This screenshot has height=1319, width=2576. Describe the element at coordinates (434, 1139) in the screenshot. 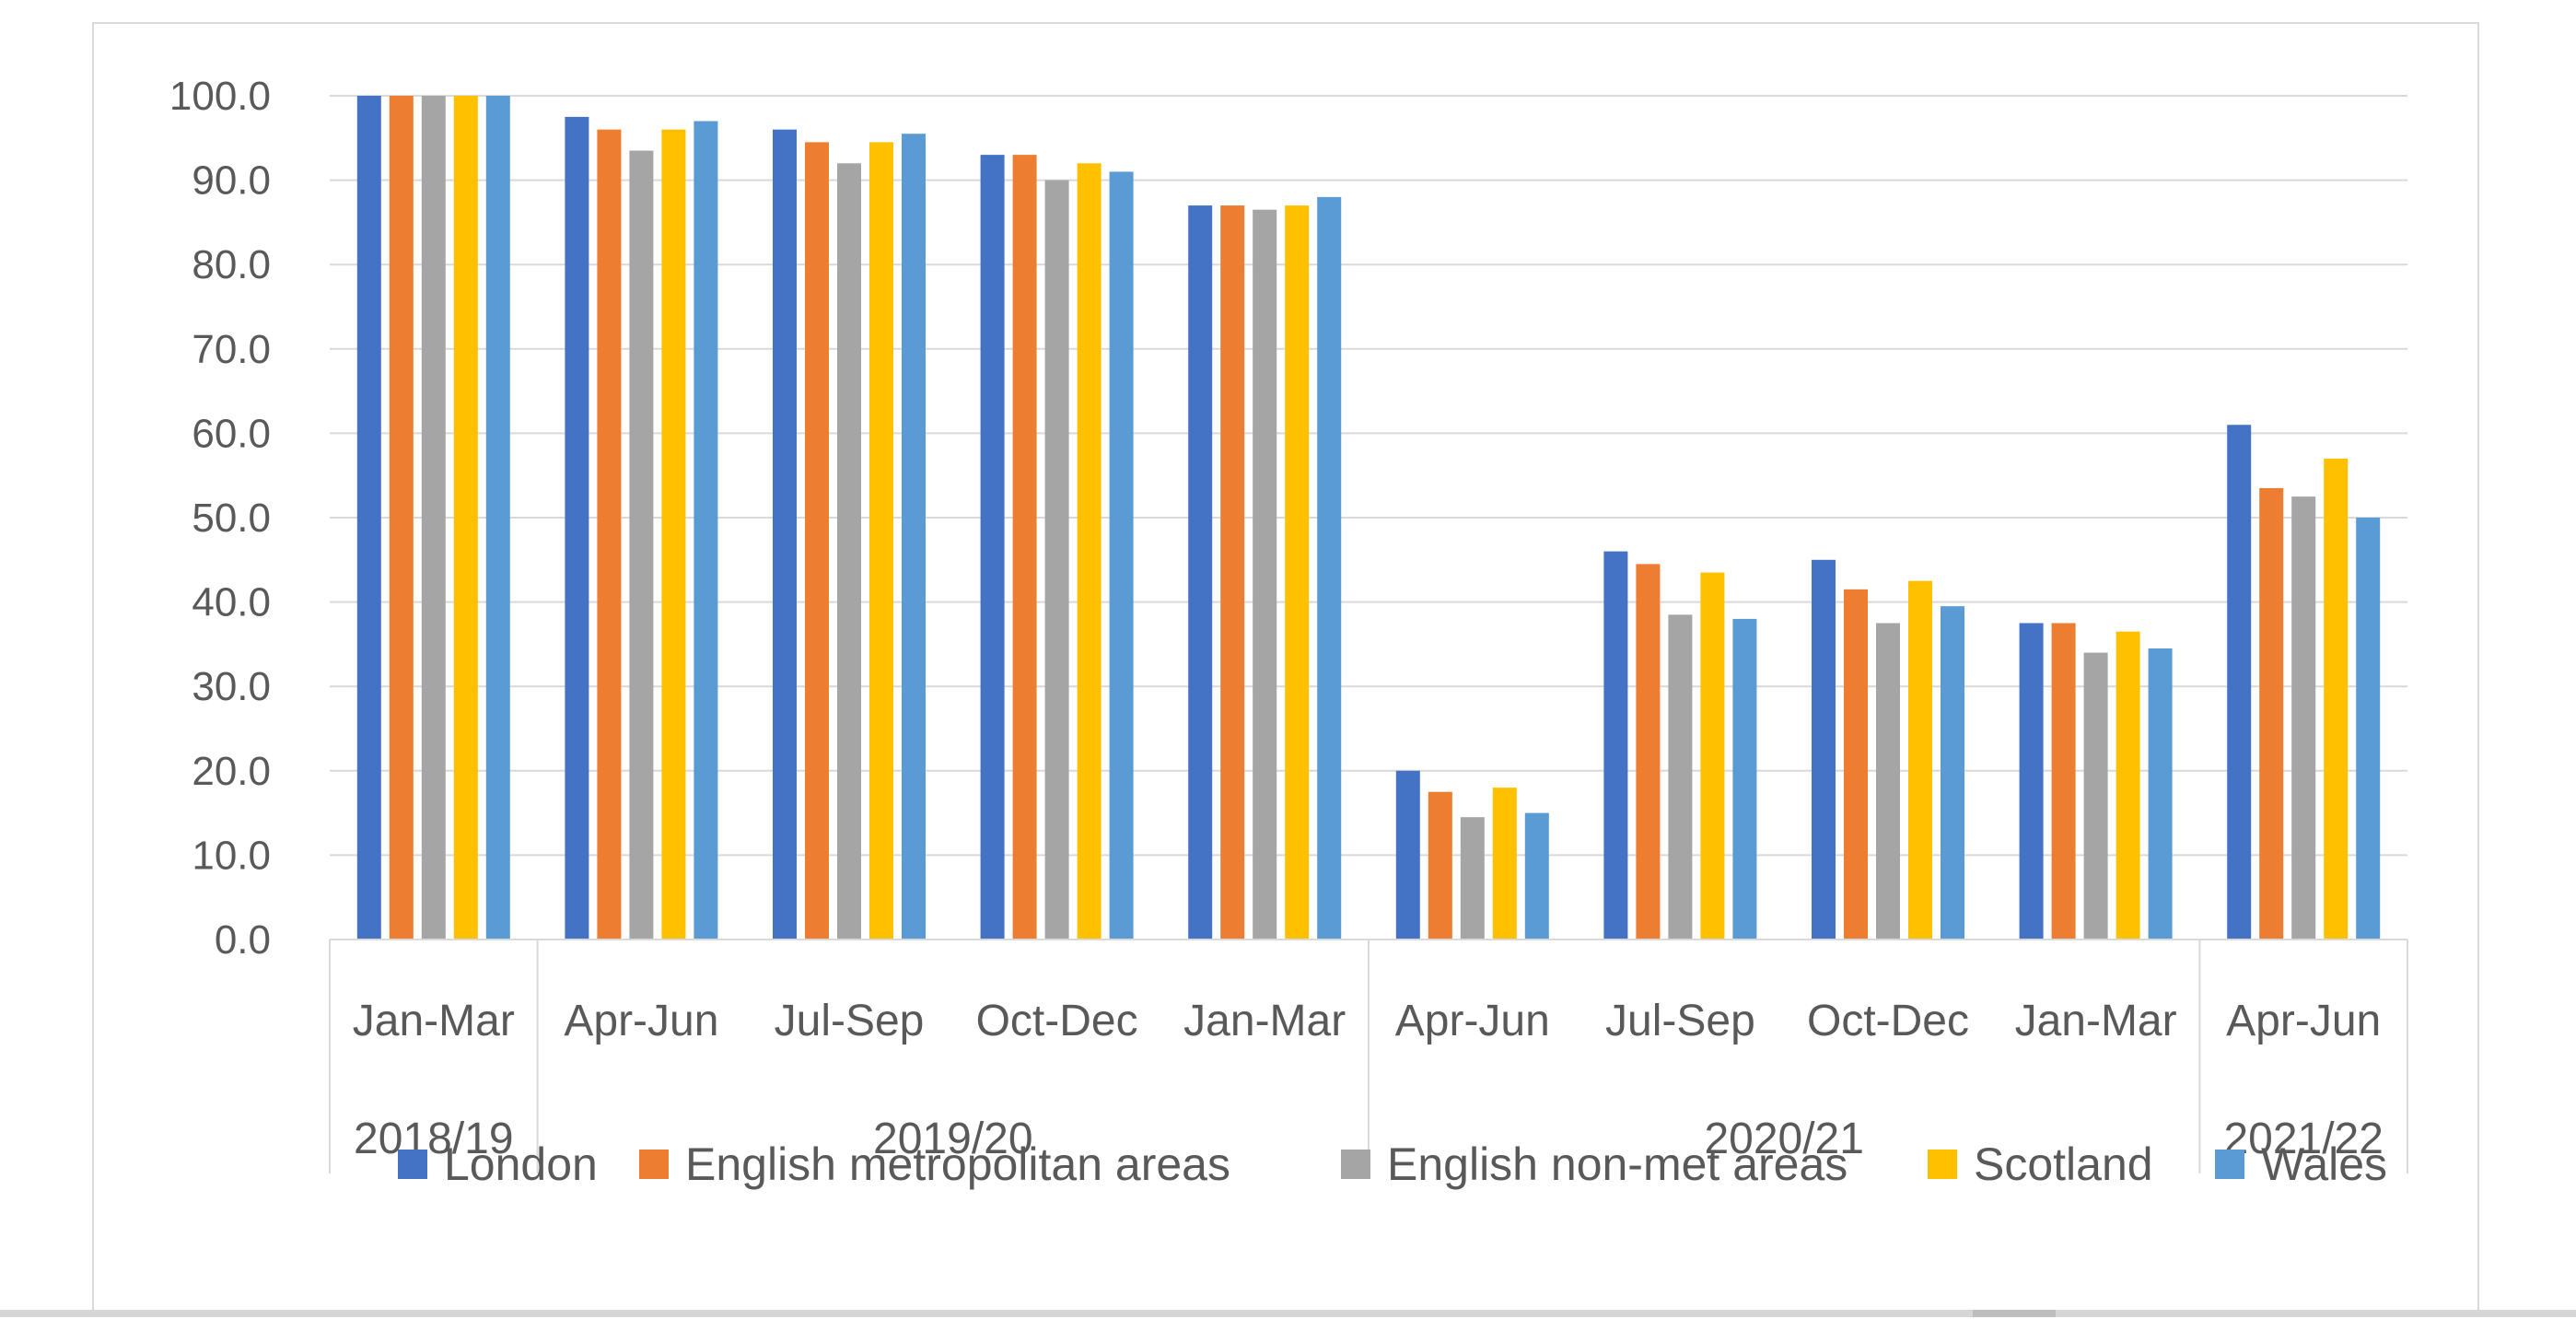

I see `x-group-label: 2018/19` at that location.